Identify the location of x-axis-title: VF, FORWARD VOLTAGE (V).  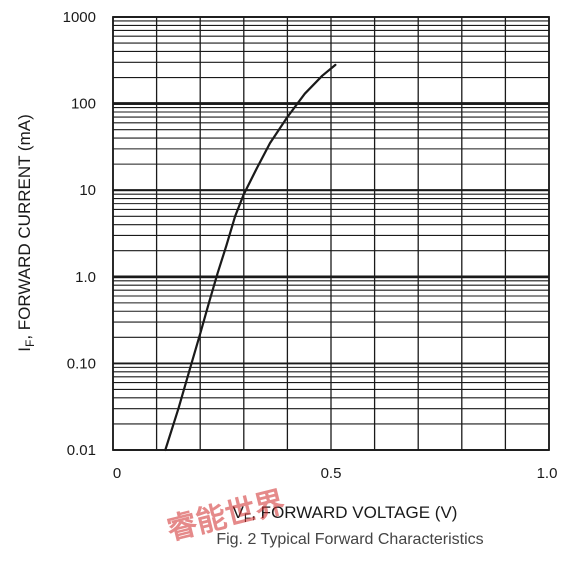
(345, 514).